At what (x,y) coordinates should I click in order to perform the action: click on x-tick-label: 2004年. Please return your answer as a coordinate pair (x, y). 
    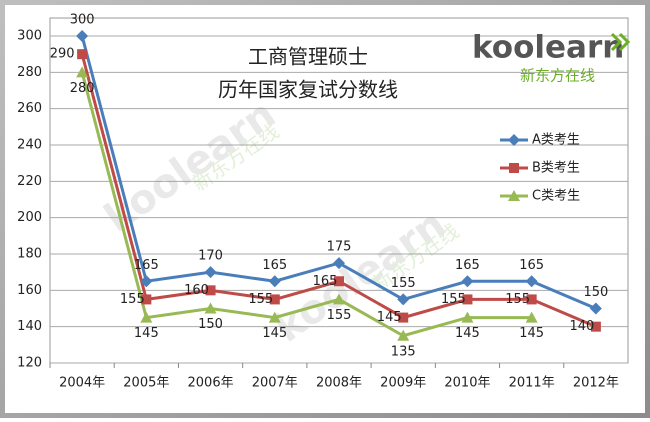
    Looking at the image, I should click on (82, 383).